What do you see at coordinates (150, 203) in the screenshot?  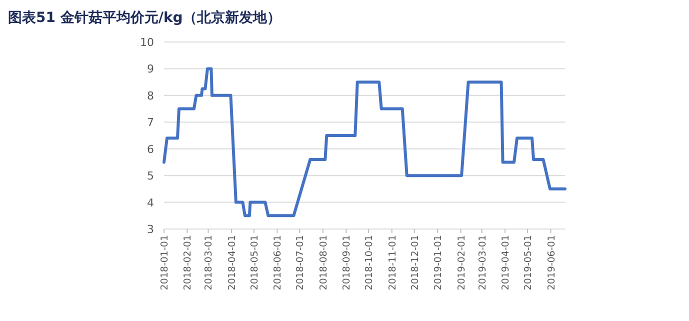 I see `y-tick-label: 4` at bounding box center [150, 203].